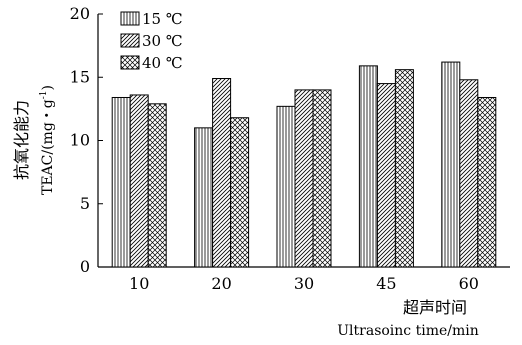 The width and height of the screenshot is (522, 345). What do you see at coordinates (435, 307) in the screenshot?
I see `x-axis-label-chinese: 超声时间` at bounding box center [435, 307].